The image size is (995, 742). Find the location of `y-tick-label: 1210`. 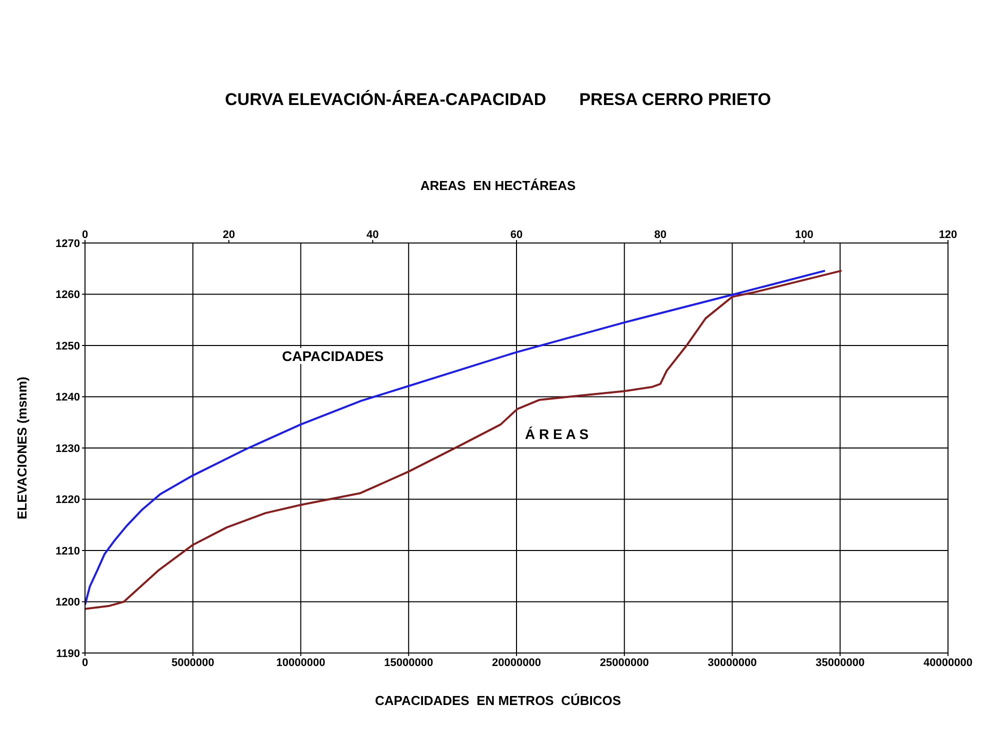

y-tick-label: 1210 is located at coordinates (68, 551).